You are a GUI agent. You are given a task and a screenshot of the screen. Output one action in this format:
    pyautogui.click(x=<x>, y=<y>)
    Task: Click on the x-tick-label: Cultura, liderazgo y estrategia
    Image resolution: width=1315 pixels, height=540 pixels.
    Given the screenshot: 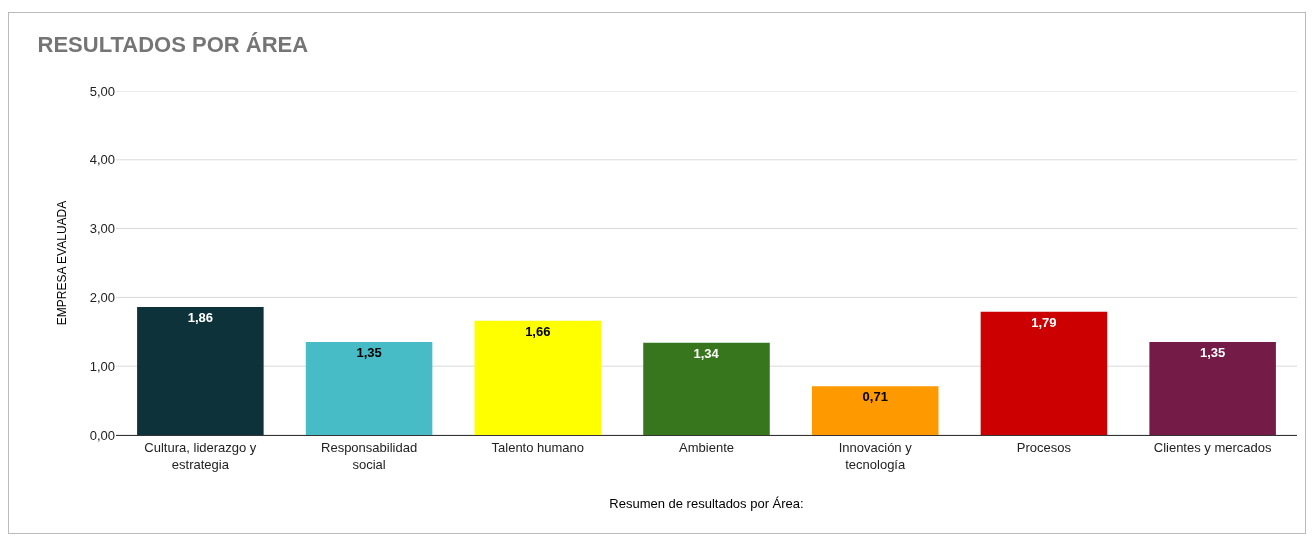 What is the action you would take?
    pyautogui.click(x=200, y=455)
    